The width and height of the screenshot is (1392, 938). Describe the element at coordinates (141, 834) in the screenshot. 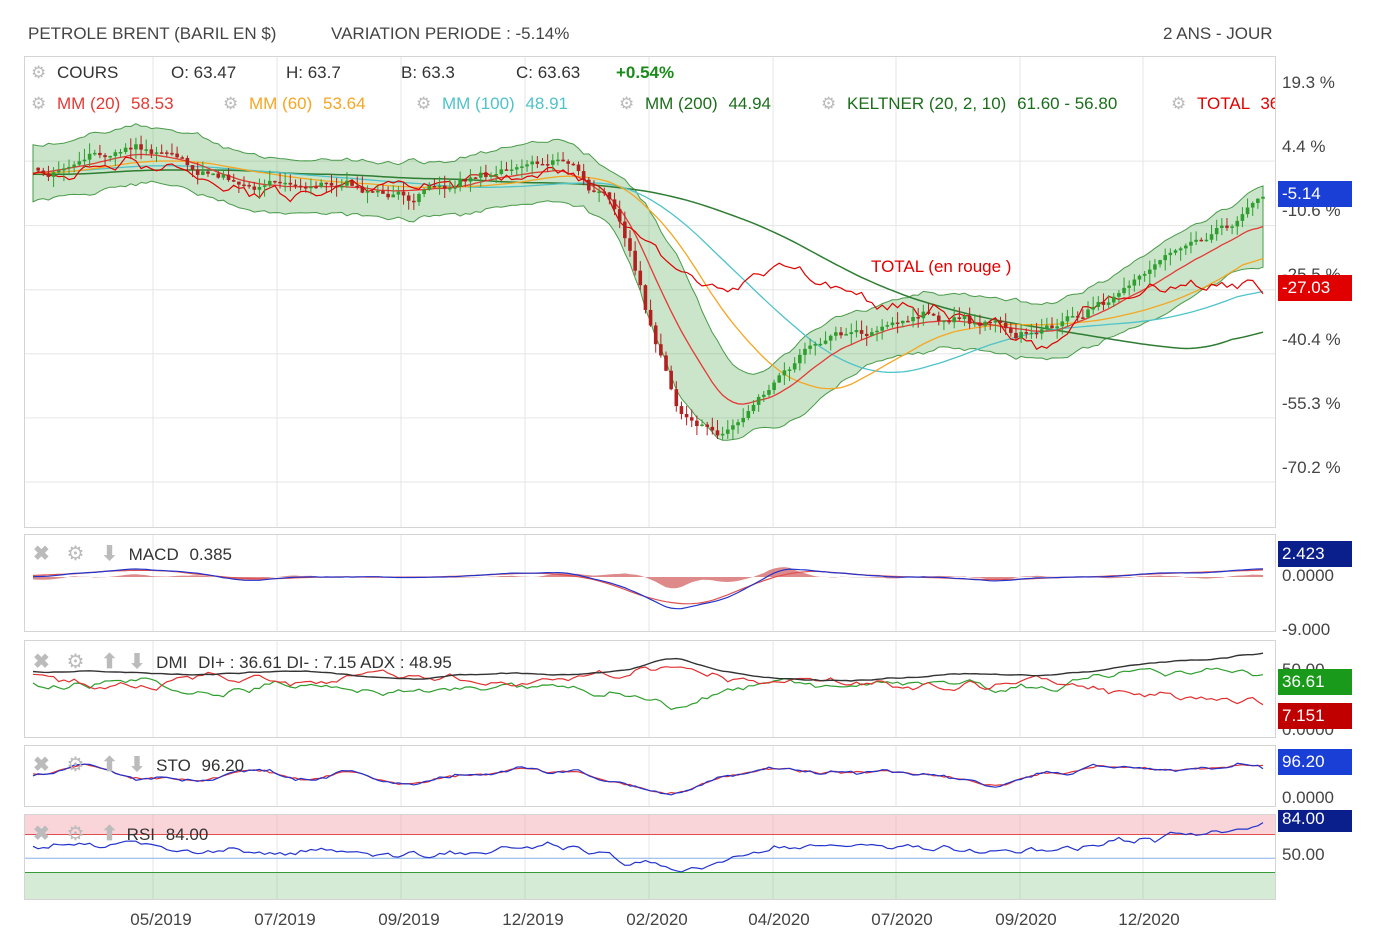

I see `rsi-label: RSI` at that location.